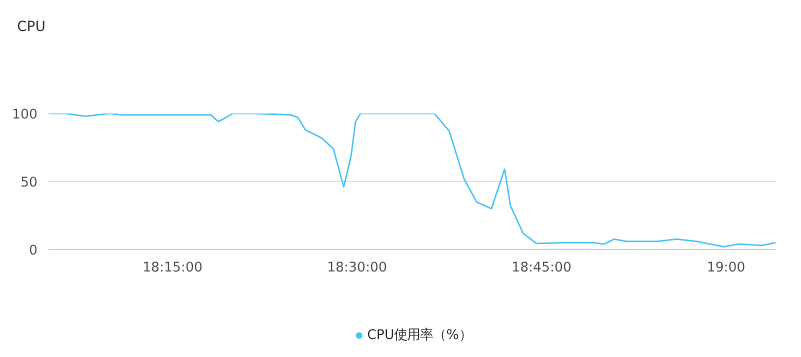 Image resolution: width=801 pixels, height=357 pixels. I want to click on x-tick-label: 18:30:00, so click(357, 268).